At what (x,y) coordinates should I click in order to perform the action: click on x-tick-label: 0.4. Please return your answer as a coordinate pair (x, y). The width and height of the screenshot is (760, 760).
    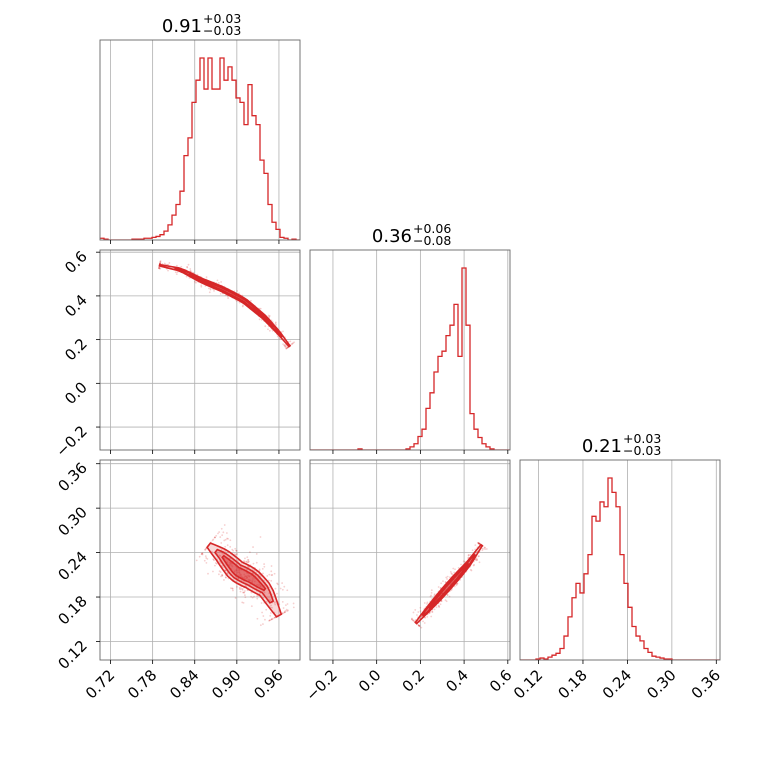
    Looking at the image, I should click on (457, 681).